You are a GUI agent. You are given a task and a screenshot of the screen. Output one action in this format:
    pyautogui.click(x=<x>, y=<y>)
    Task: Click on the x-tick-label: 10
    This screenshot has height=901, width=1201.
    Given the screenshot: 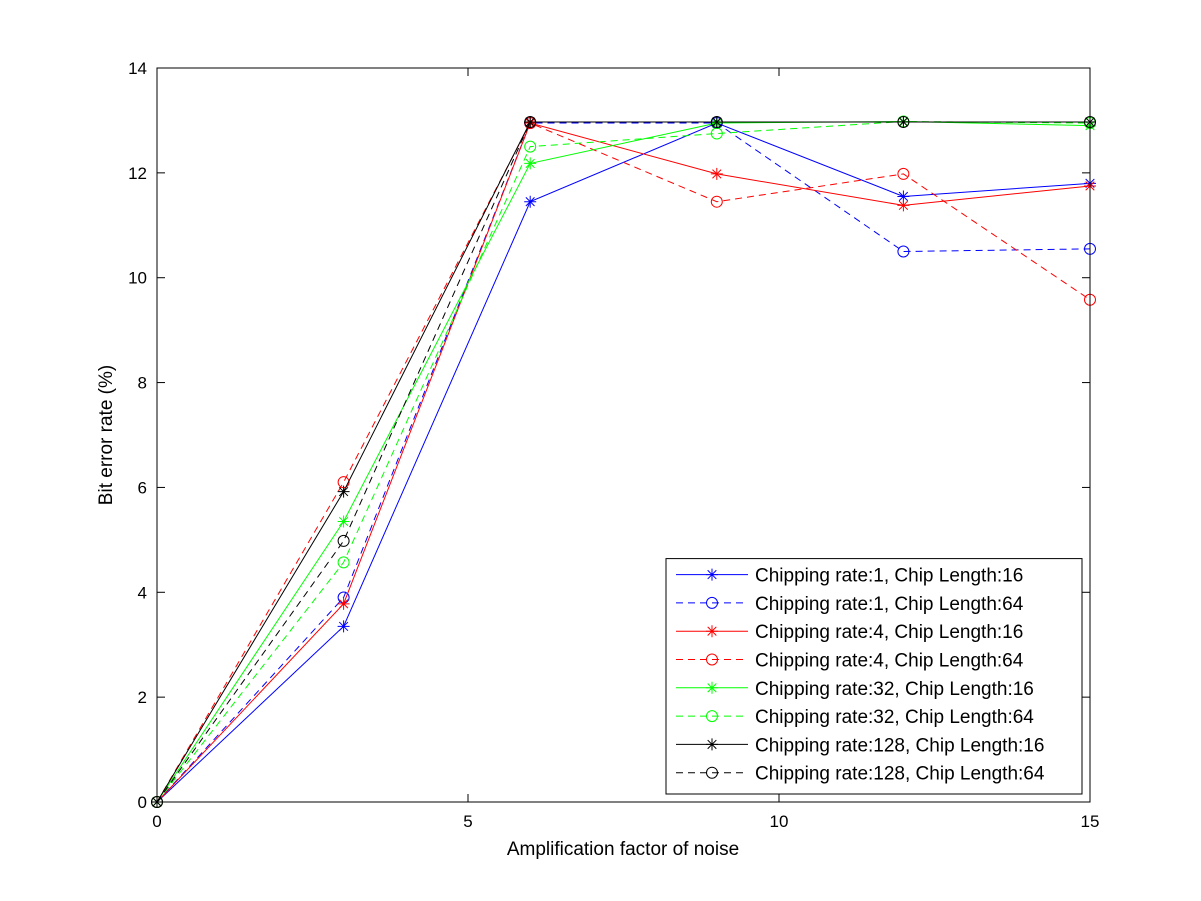 What is the action you would take?
    pyautogui.click(x=779, y=821)
    